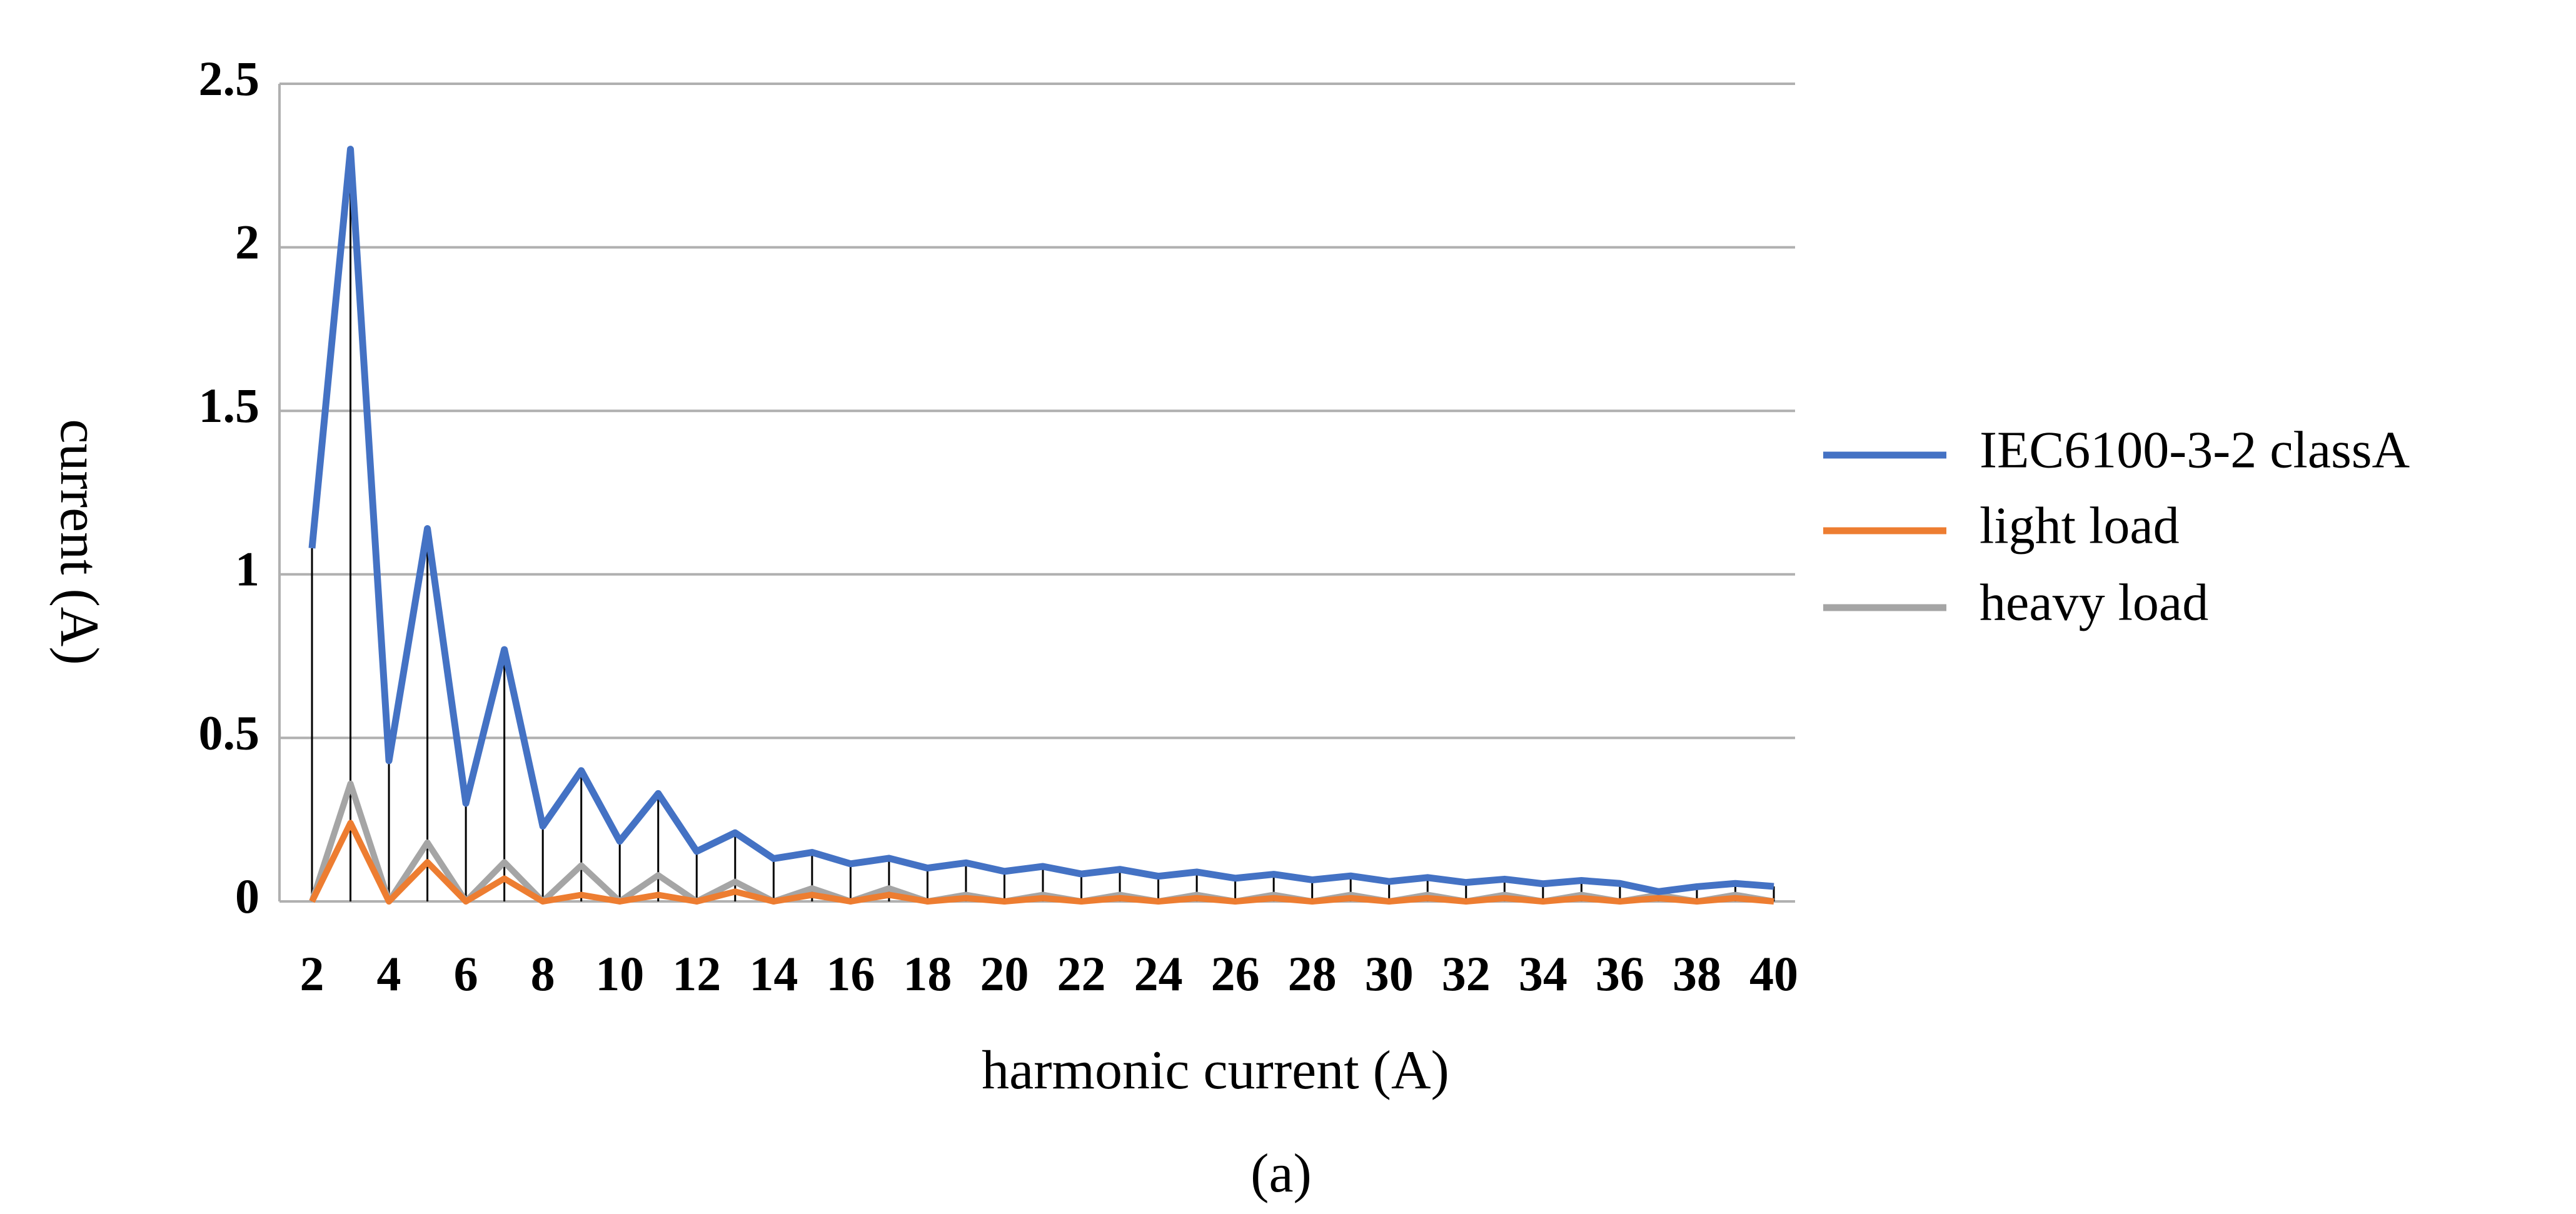  I want to click on y-axis-label: current (A), so click(79, 542).